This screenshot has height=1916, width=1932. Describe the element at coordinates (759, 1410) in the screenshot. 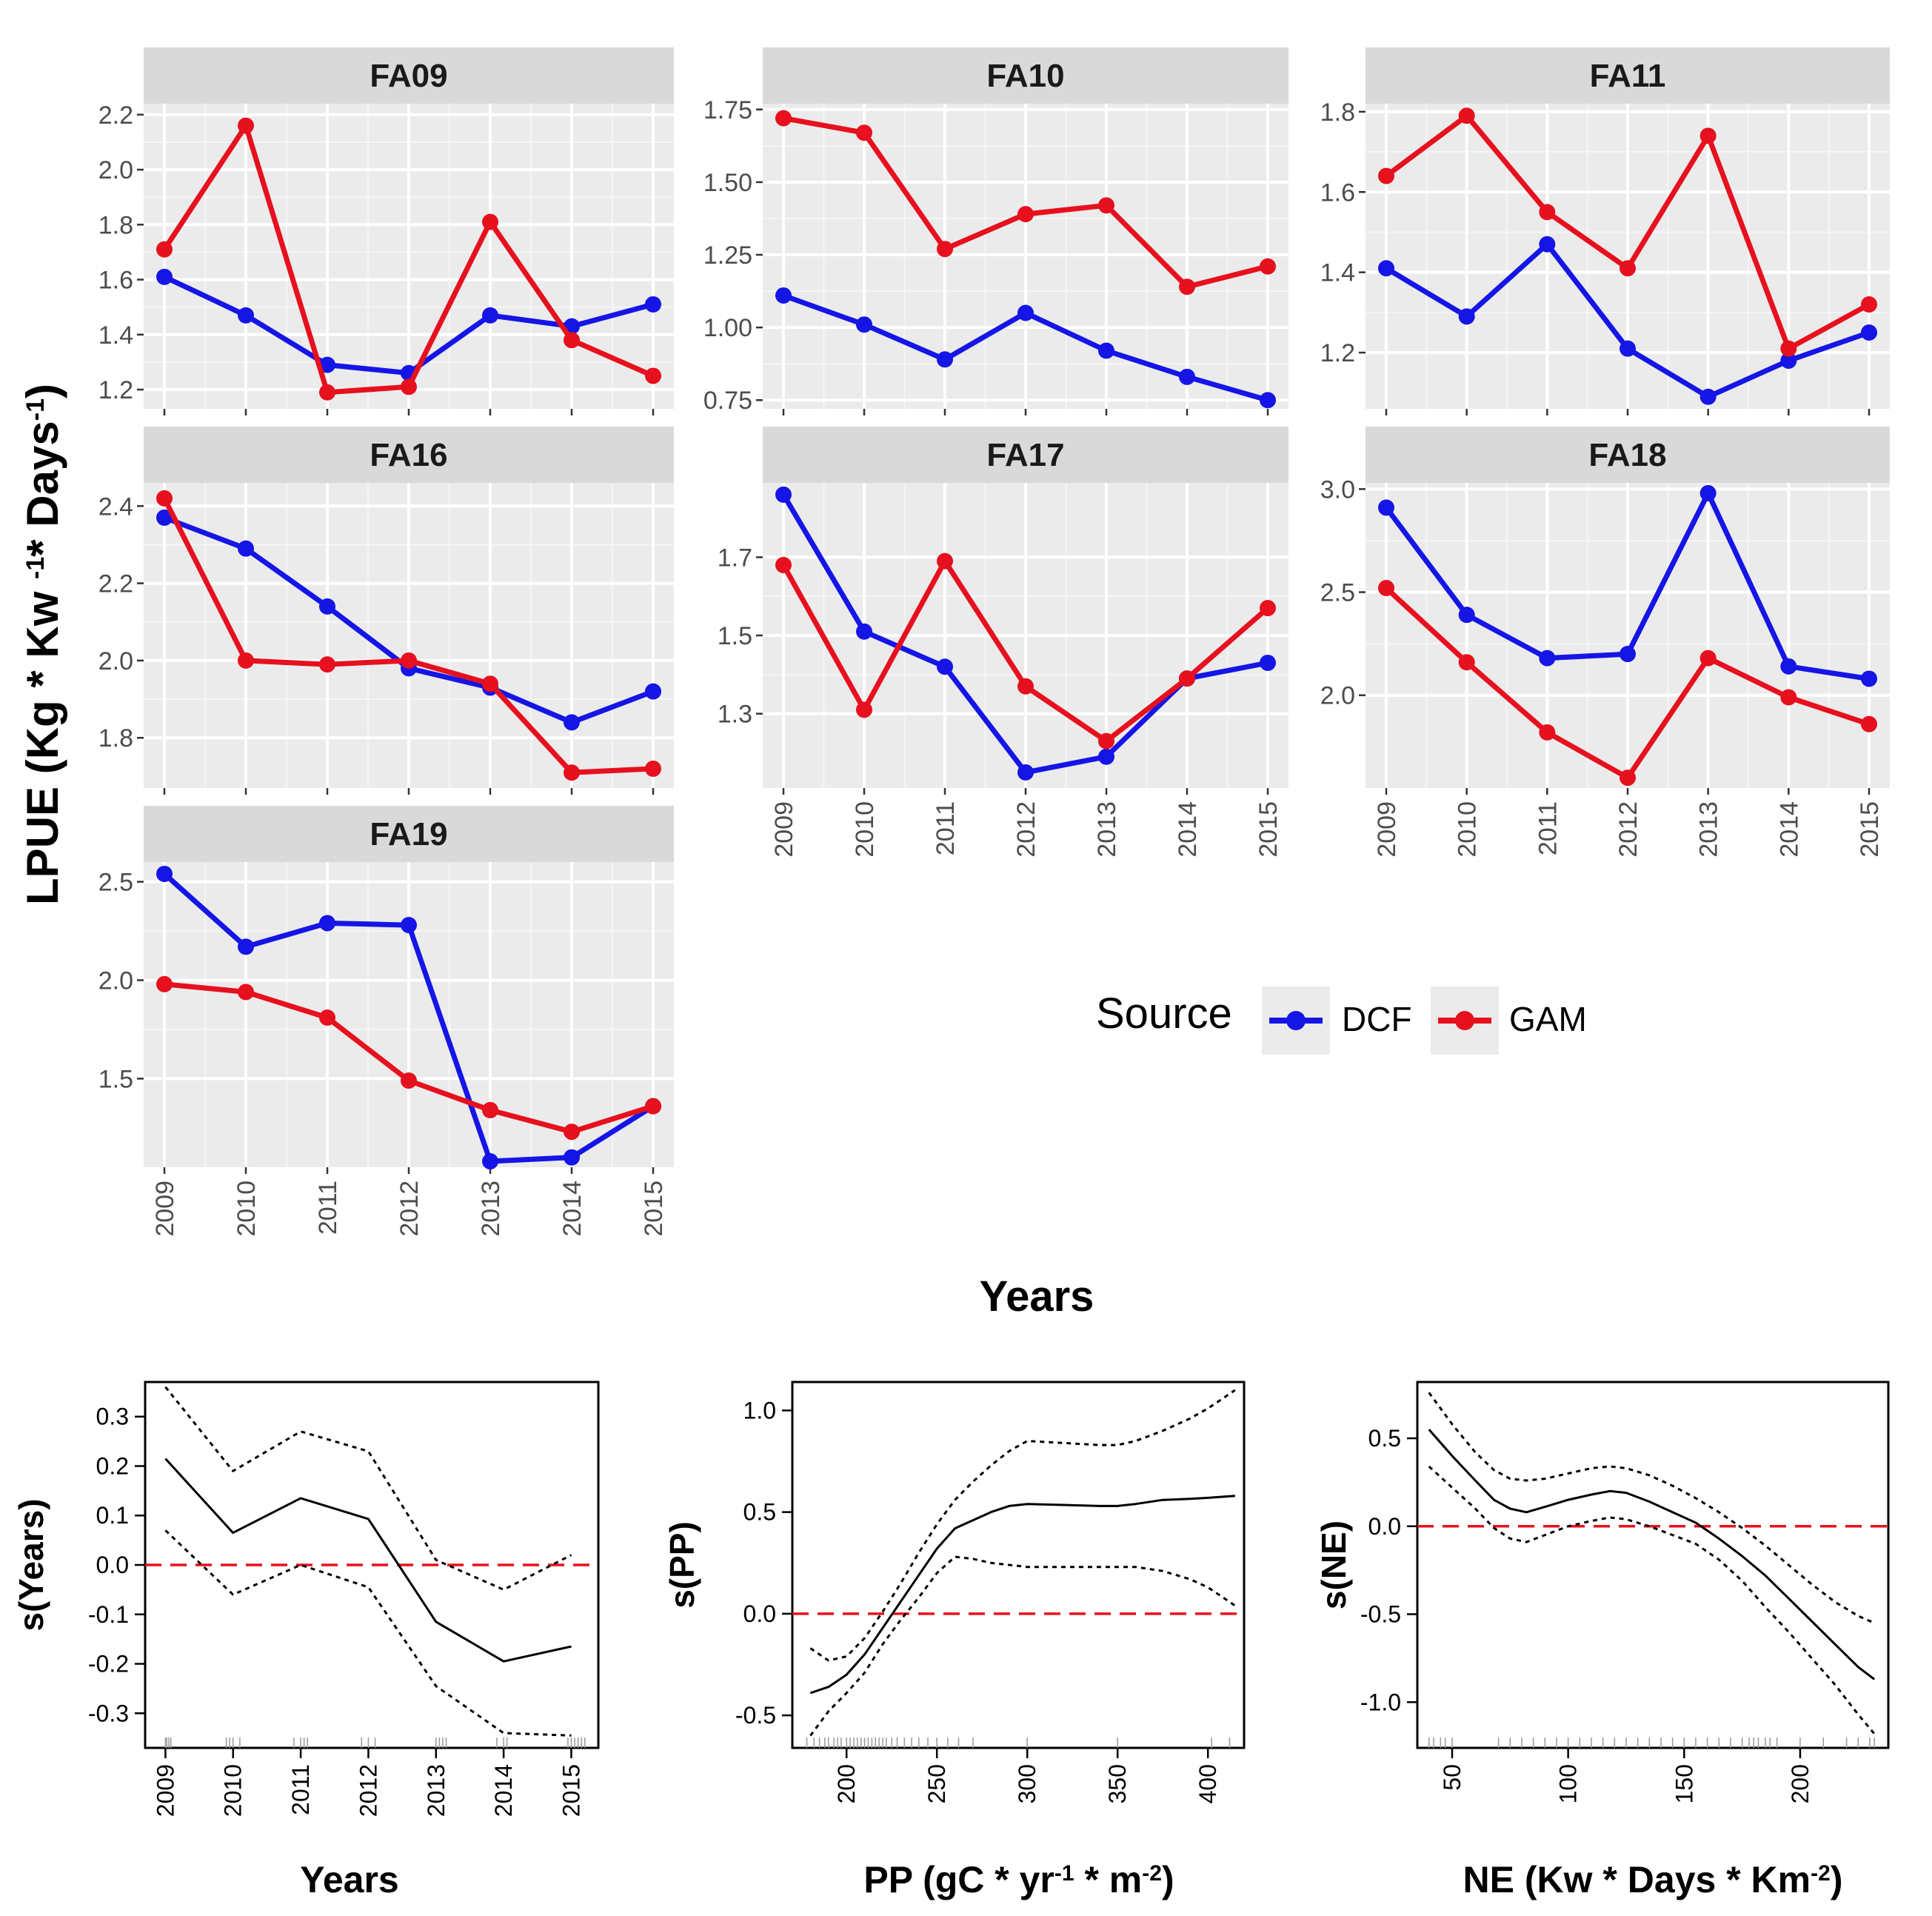

I see `y-tick-label: 1.0` at that location.